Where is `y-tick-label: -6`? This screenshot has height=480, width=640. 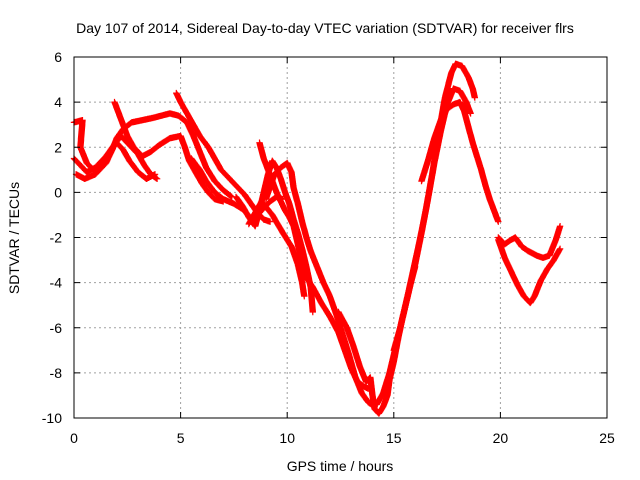 y-tick-label: -6 is located at coordinates (56, 328).